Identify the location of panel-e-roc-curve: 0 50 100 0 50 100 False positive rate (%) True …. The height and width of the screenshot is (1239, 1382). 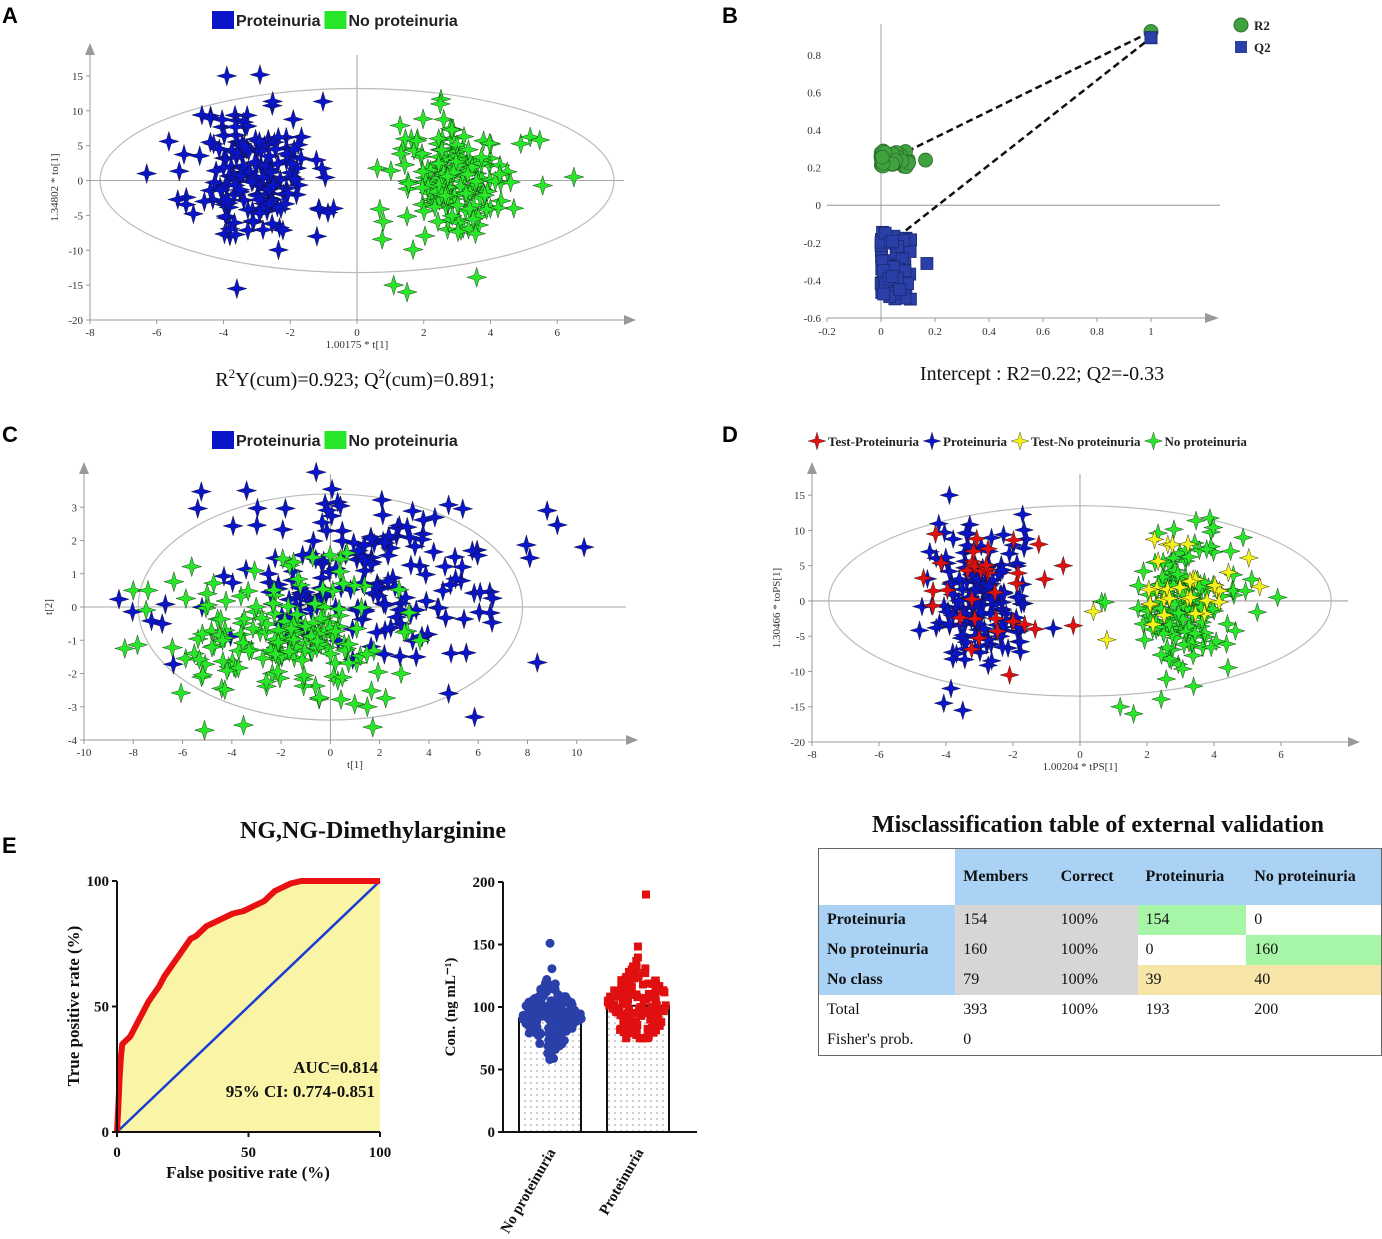
(227, 1028).